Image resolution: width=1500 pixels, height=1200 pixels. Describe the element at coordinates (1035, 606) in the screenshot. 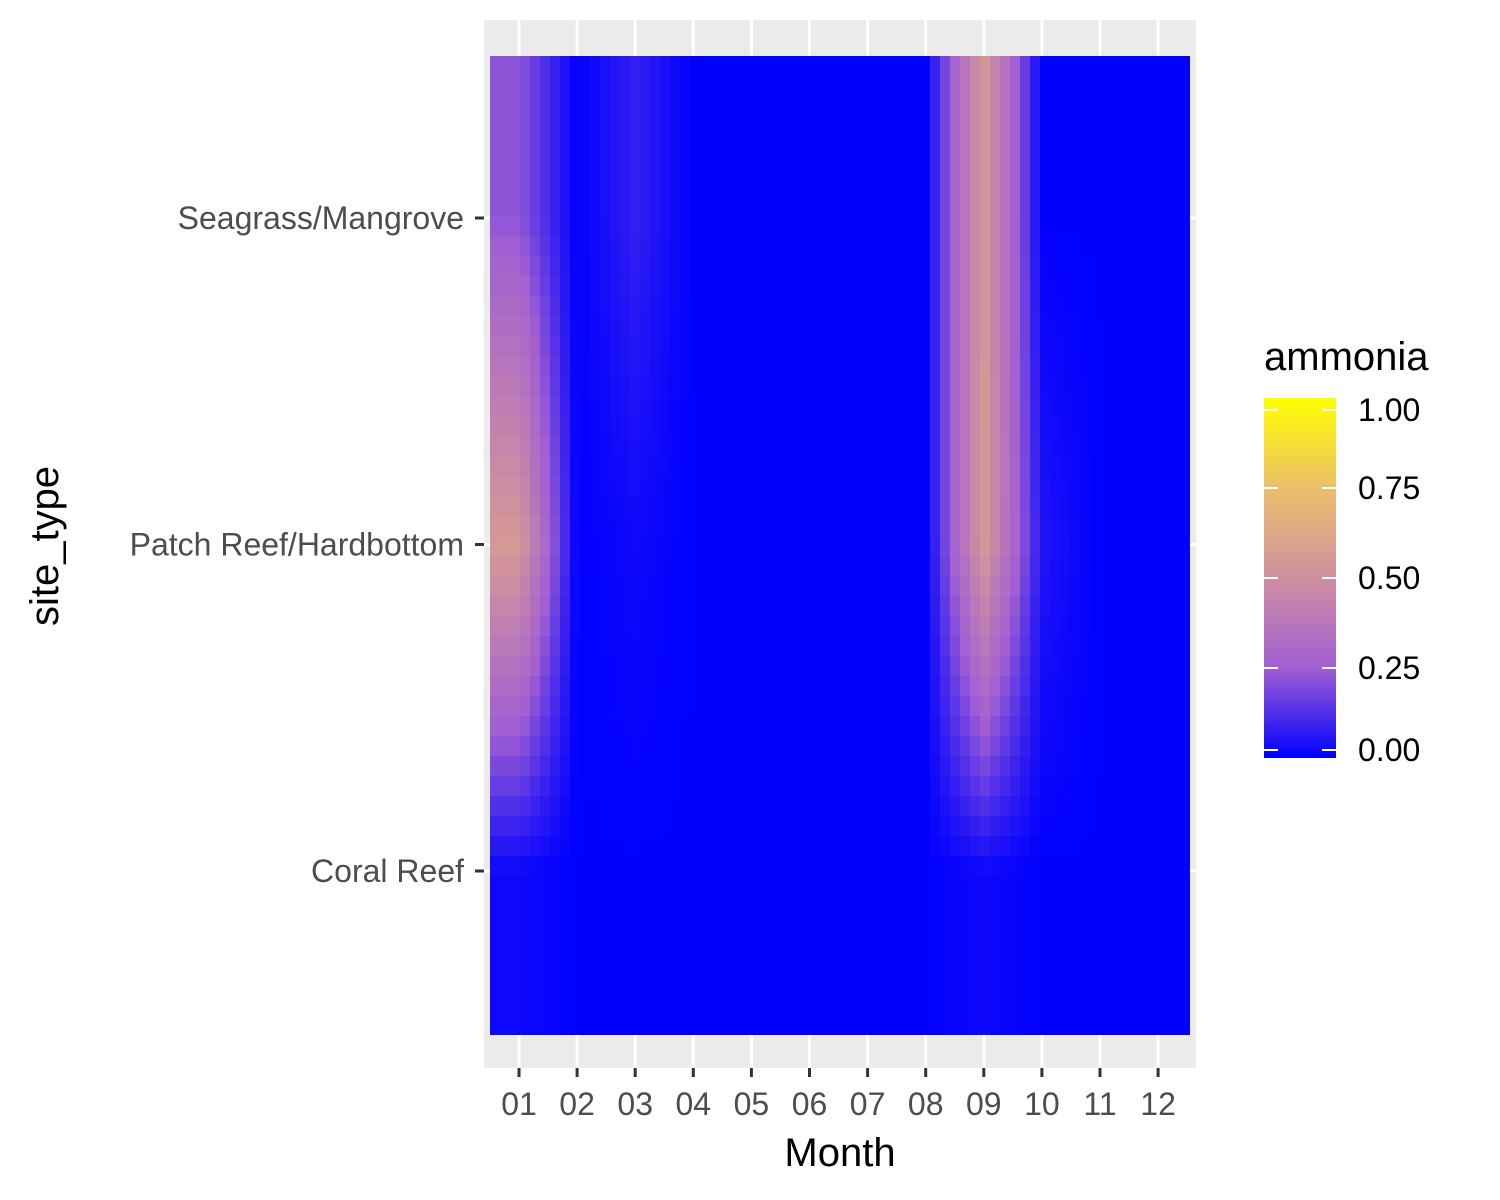

I see `heatmap-tile-1944` at that location.